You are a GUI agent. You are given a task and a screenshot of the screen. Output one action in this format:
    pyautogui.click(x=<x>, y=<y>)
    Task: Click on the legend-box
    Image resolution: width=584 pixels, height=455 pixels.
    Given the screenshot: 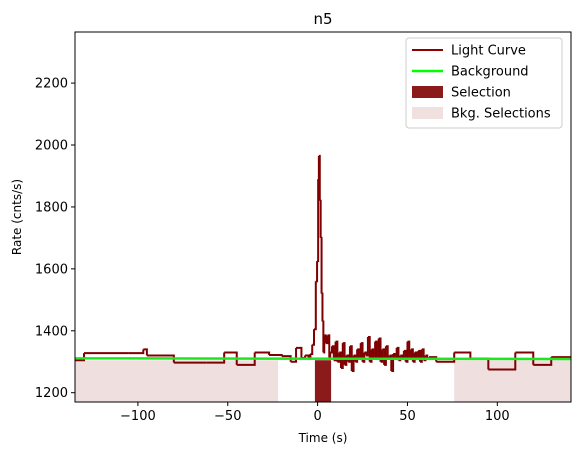 What is the action you would take?
    pyautogui.click(x=484, y=83)
    